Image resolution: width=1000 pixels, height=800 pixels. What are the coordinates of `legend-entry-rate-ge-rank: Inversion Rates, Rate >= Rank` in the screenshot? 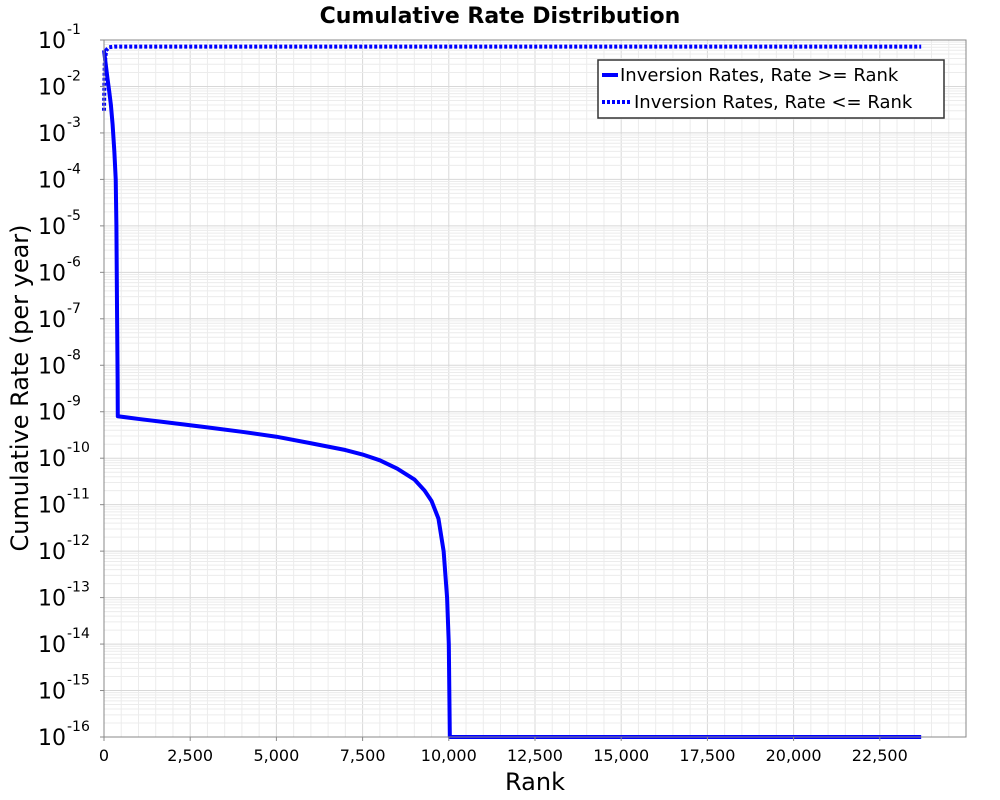 It's located at (759, 75).